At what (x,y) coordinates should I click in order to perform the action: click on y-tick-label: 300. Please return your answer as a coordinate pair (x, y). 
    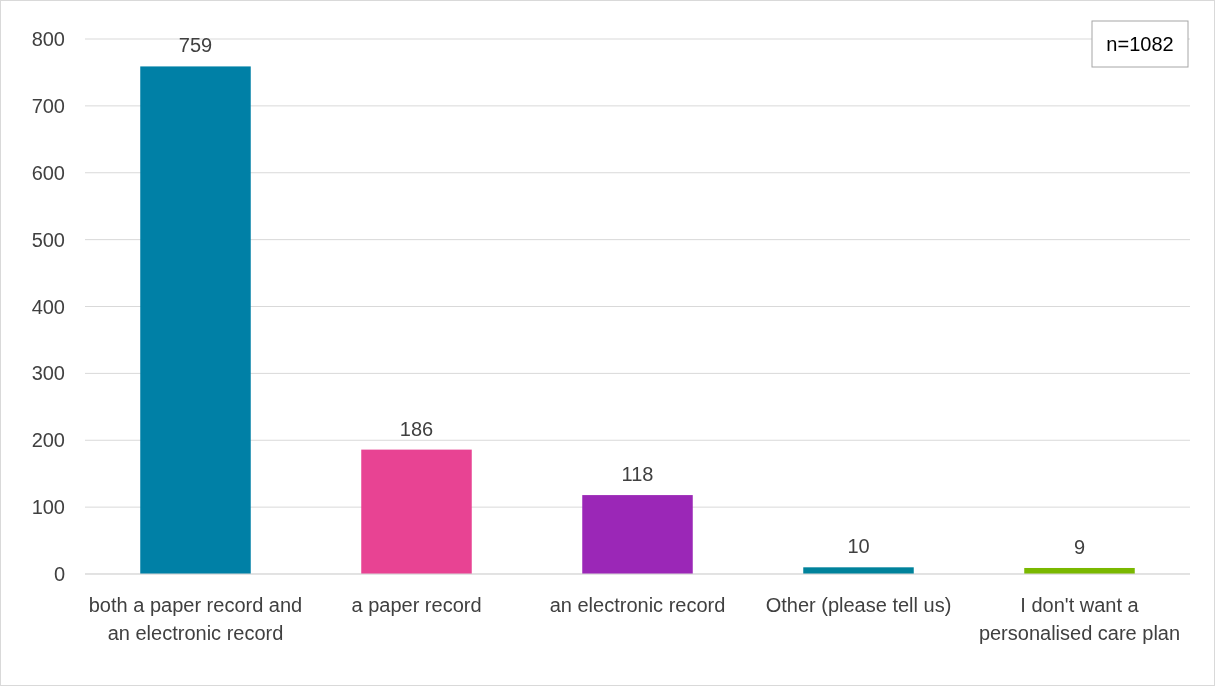
    Looking at the image, I should click on (48, 373).